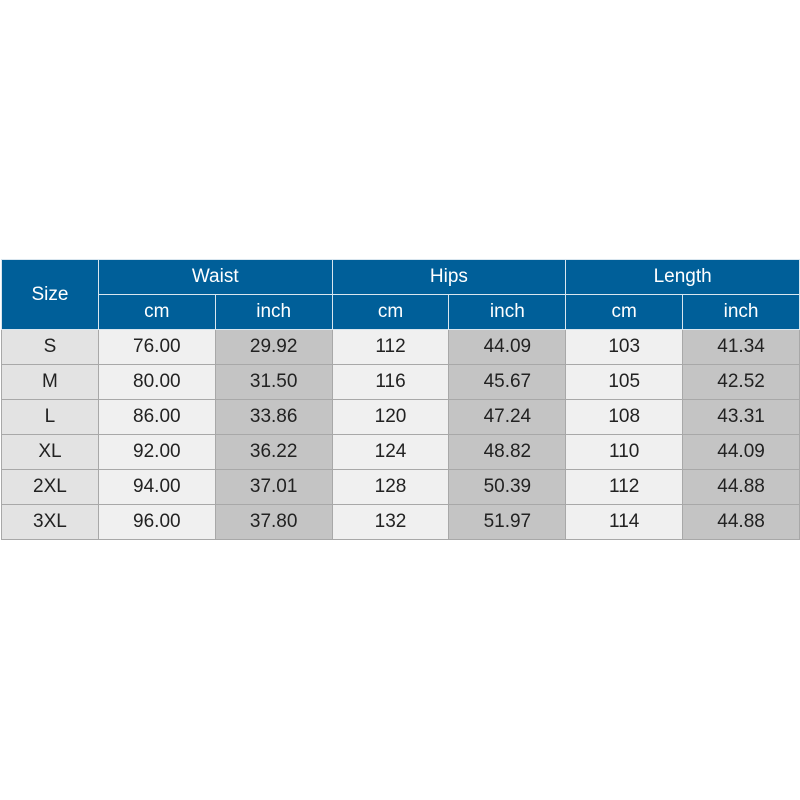 The height and width of the screenshot is (800, 800). Describe the element at coordinates (50, 417) in the screenshot. I see `size-cell: L` at that location.